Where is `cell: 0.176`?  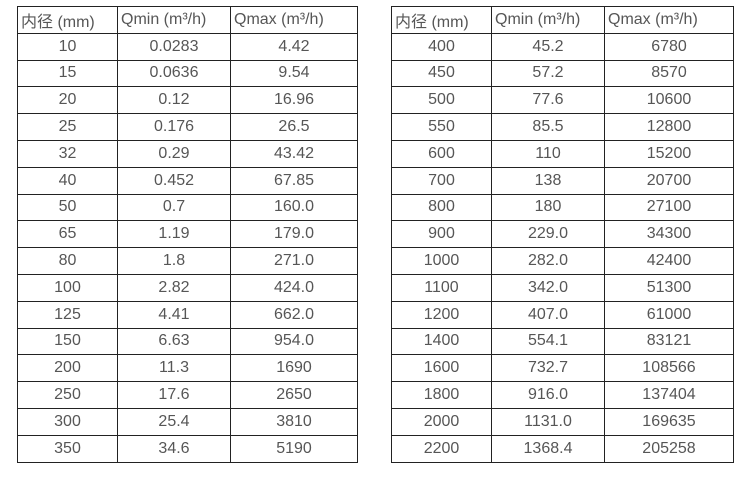
cell: 0.176 is located at coordinates (174, 127).